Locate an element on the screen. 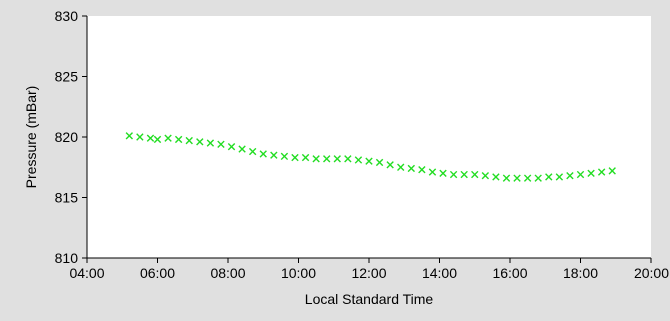 The height and width of the screenshot is (321, 670). x-axis-label: Local Standard Time is located at coordinates (369, 299).